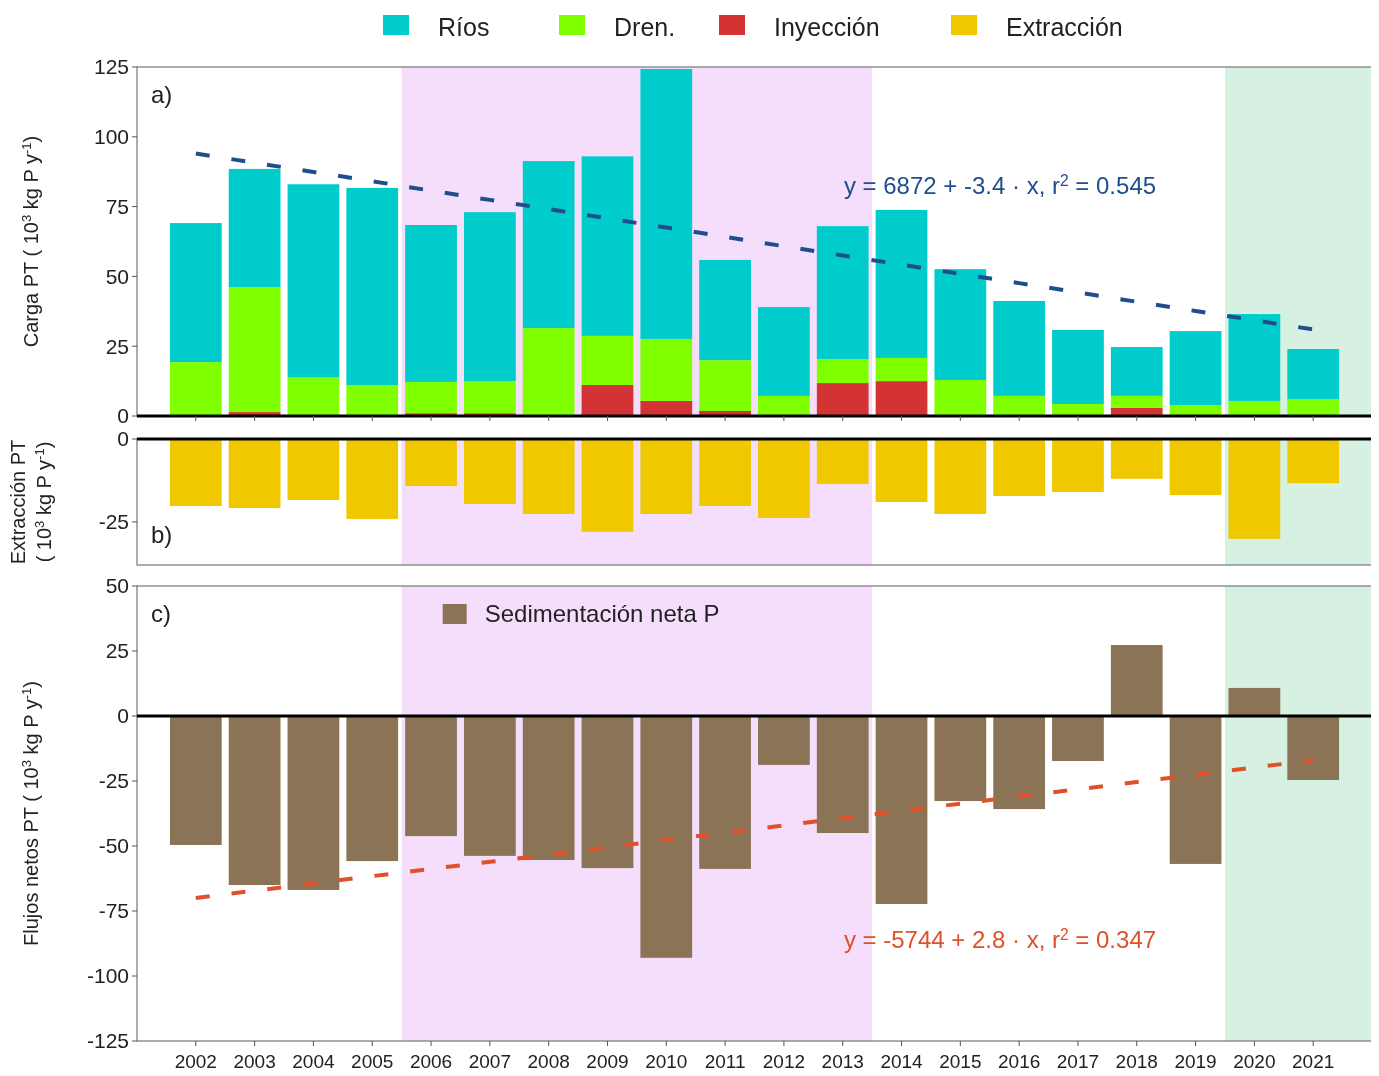 This screenshot has width=1379, height=1076. I want to click on x-tick-label: 2013, so click(842, 1061).